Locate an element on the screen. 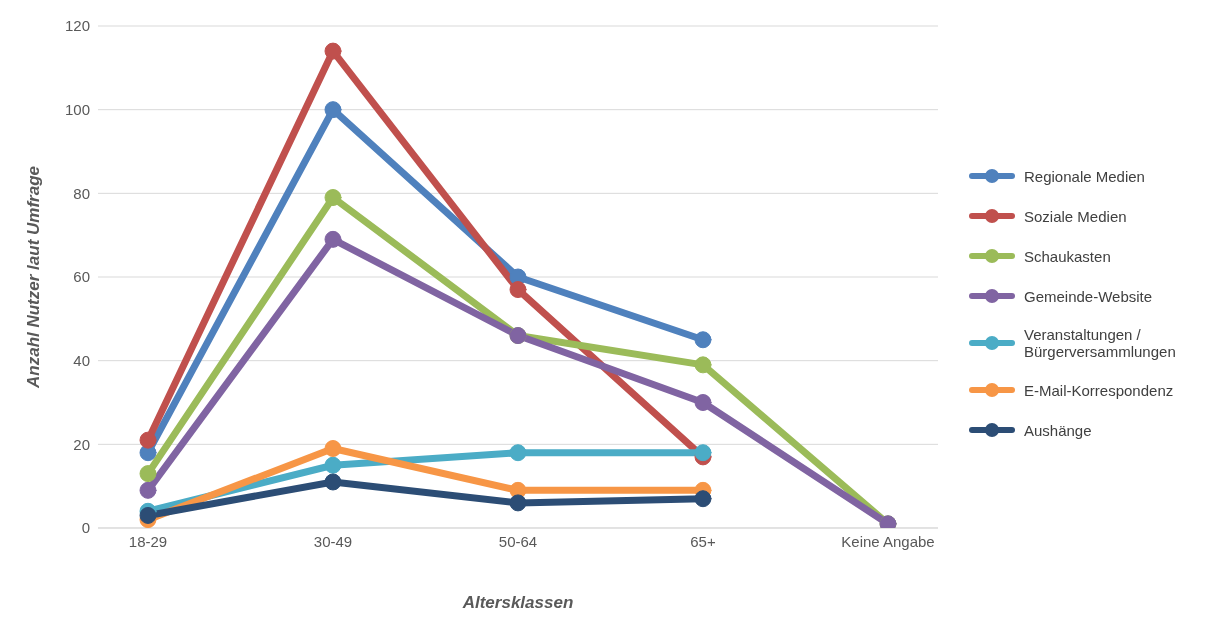 The width and height of the screenshot is (1218, 622). legend-label: E-Mail-Korrespondenz is located at coordinates (1099, 390).